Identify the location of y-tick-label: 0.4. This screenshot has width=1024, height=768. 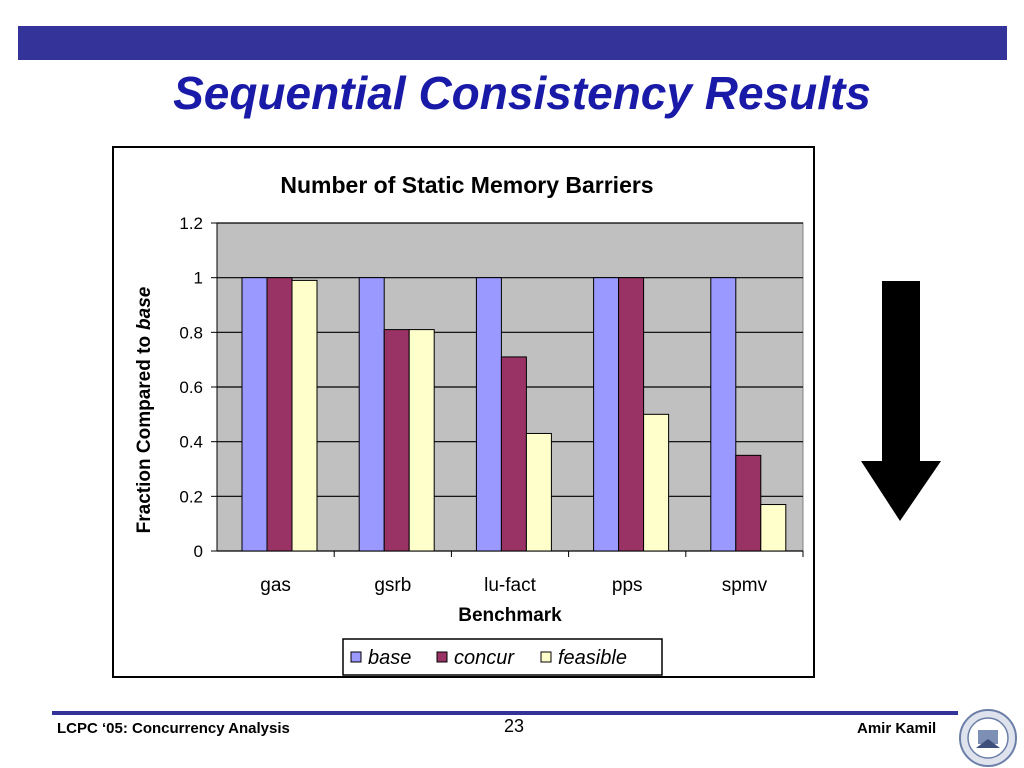
(191, 442).